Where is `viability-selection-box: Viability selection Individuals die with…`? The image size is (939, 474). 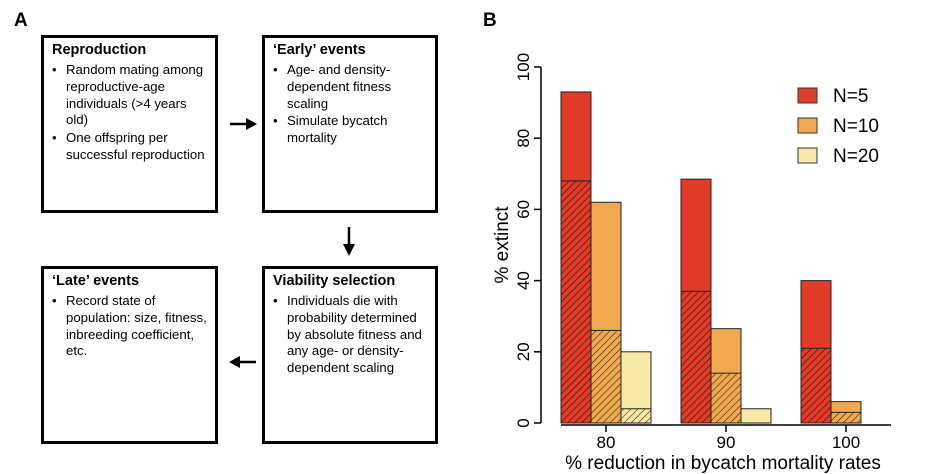
viability-selection-box: Viability selection Individuals die with… is located at coordinates (350, 355).